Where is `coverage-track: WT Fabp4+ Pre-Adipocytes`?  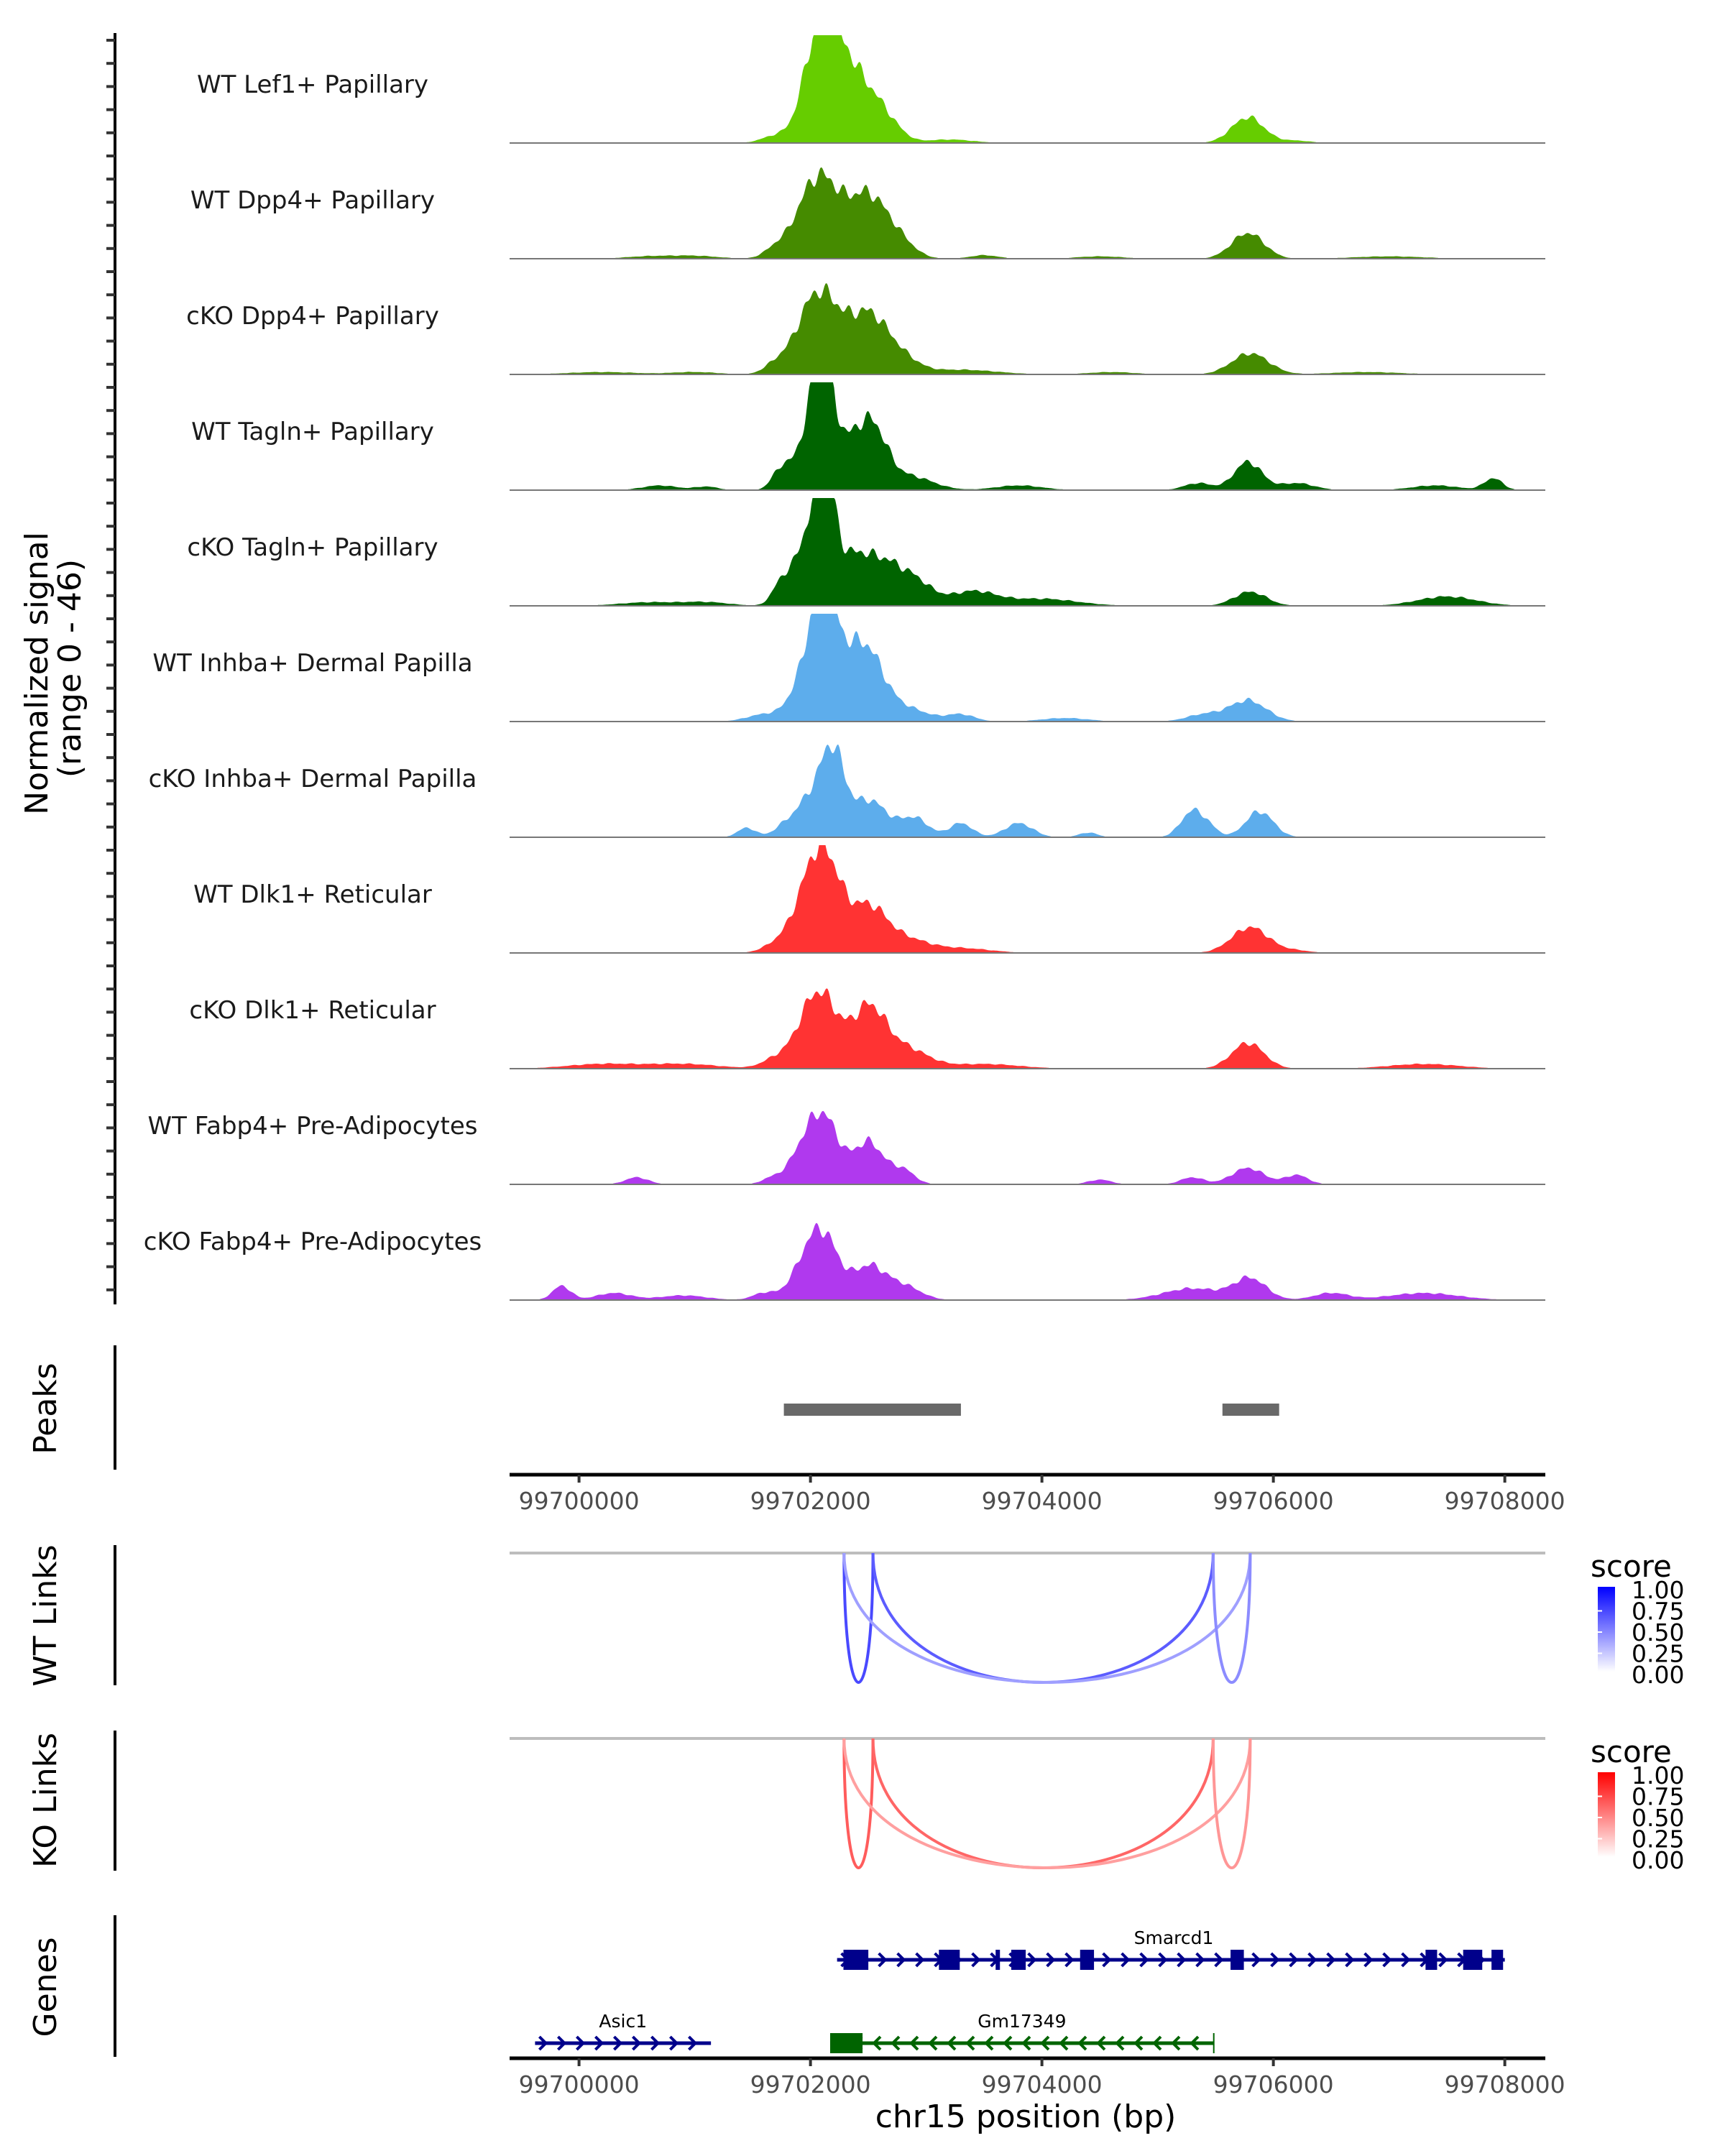 coverage-track: WT Fabp4+ Pre-Adipocytes is located at coordinates (846, 1147).